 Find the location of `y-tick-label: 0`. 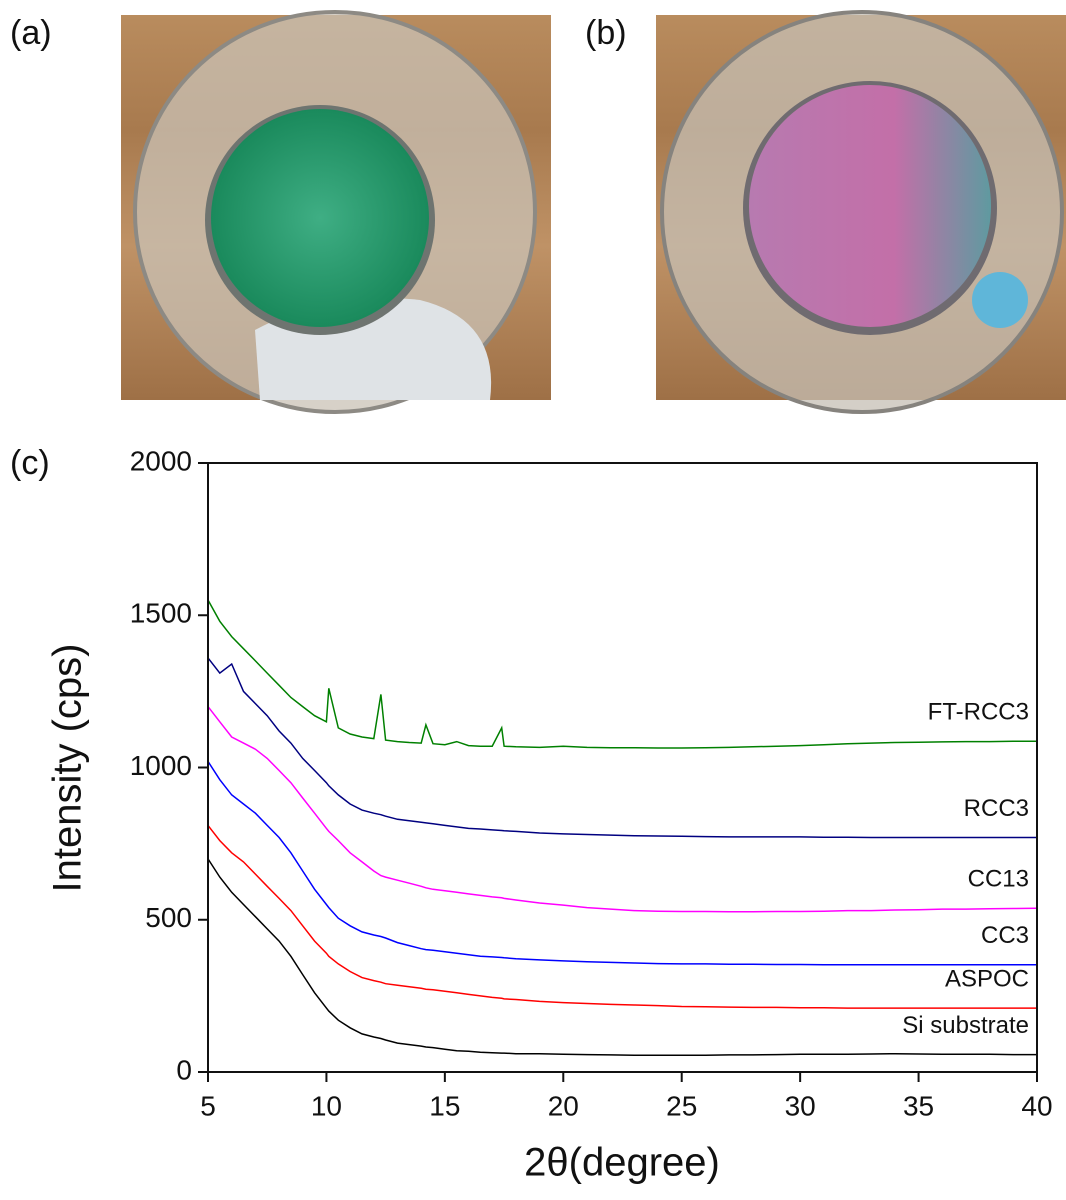

y-tick-label: 0 is located at coordinates (184, 1069).